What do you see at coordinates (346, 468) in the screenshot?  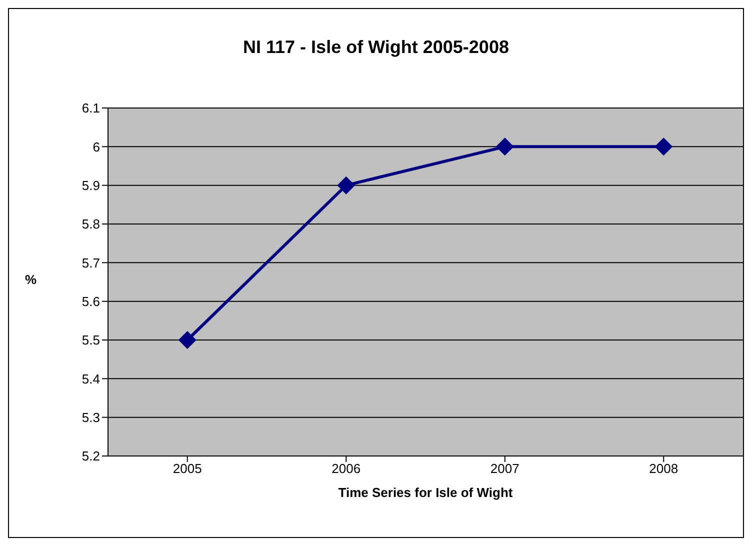 I see `x-tick-label: 2006` at bounding box center [346, 468].